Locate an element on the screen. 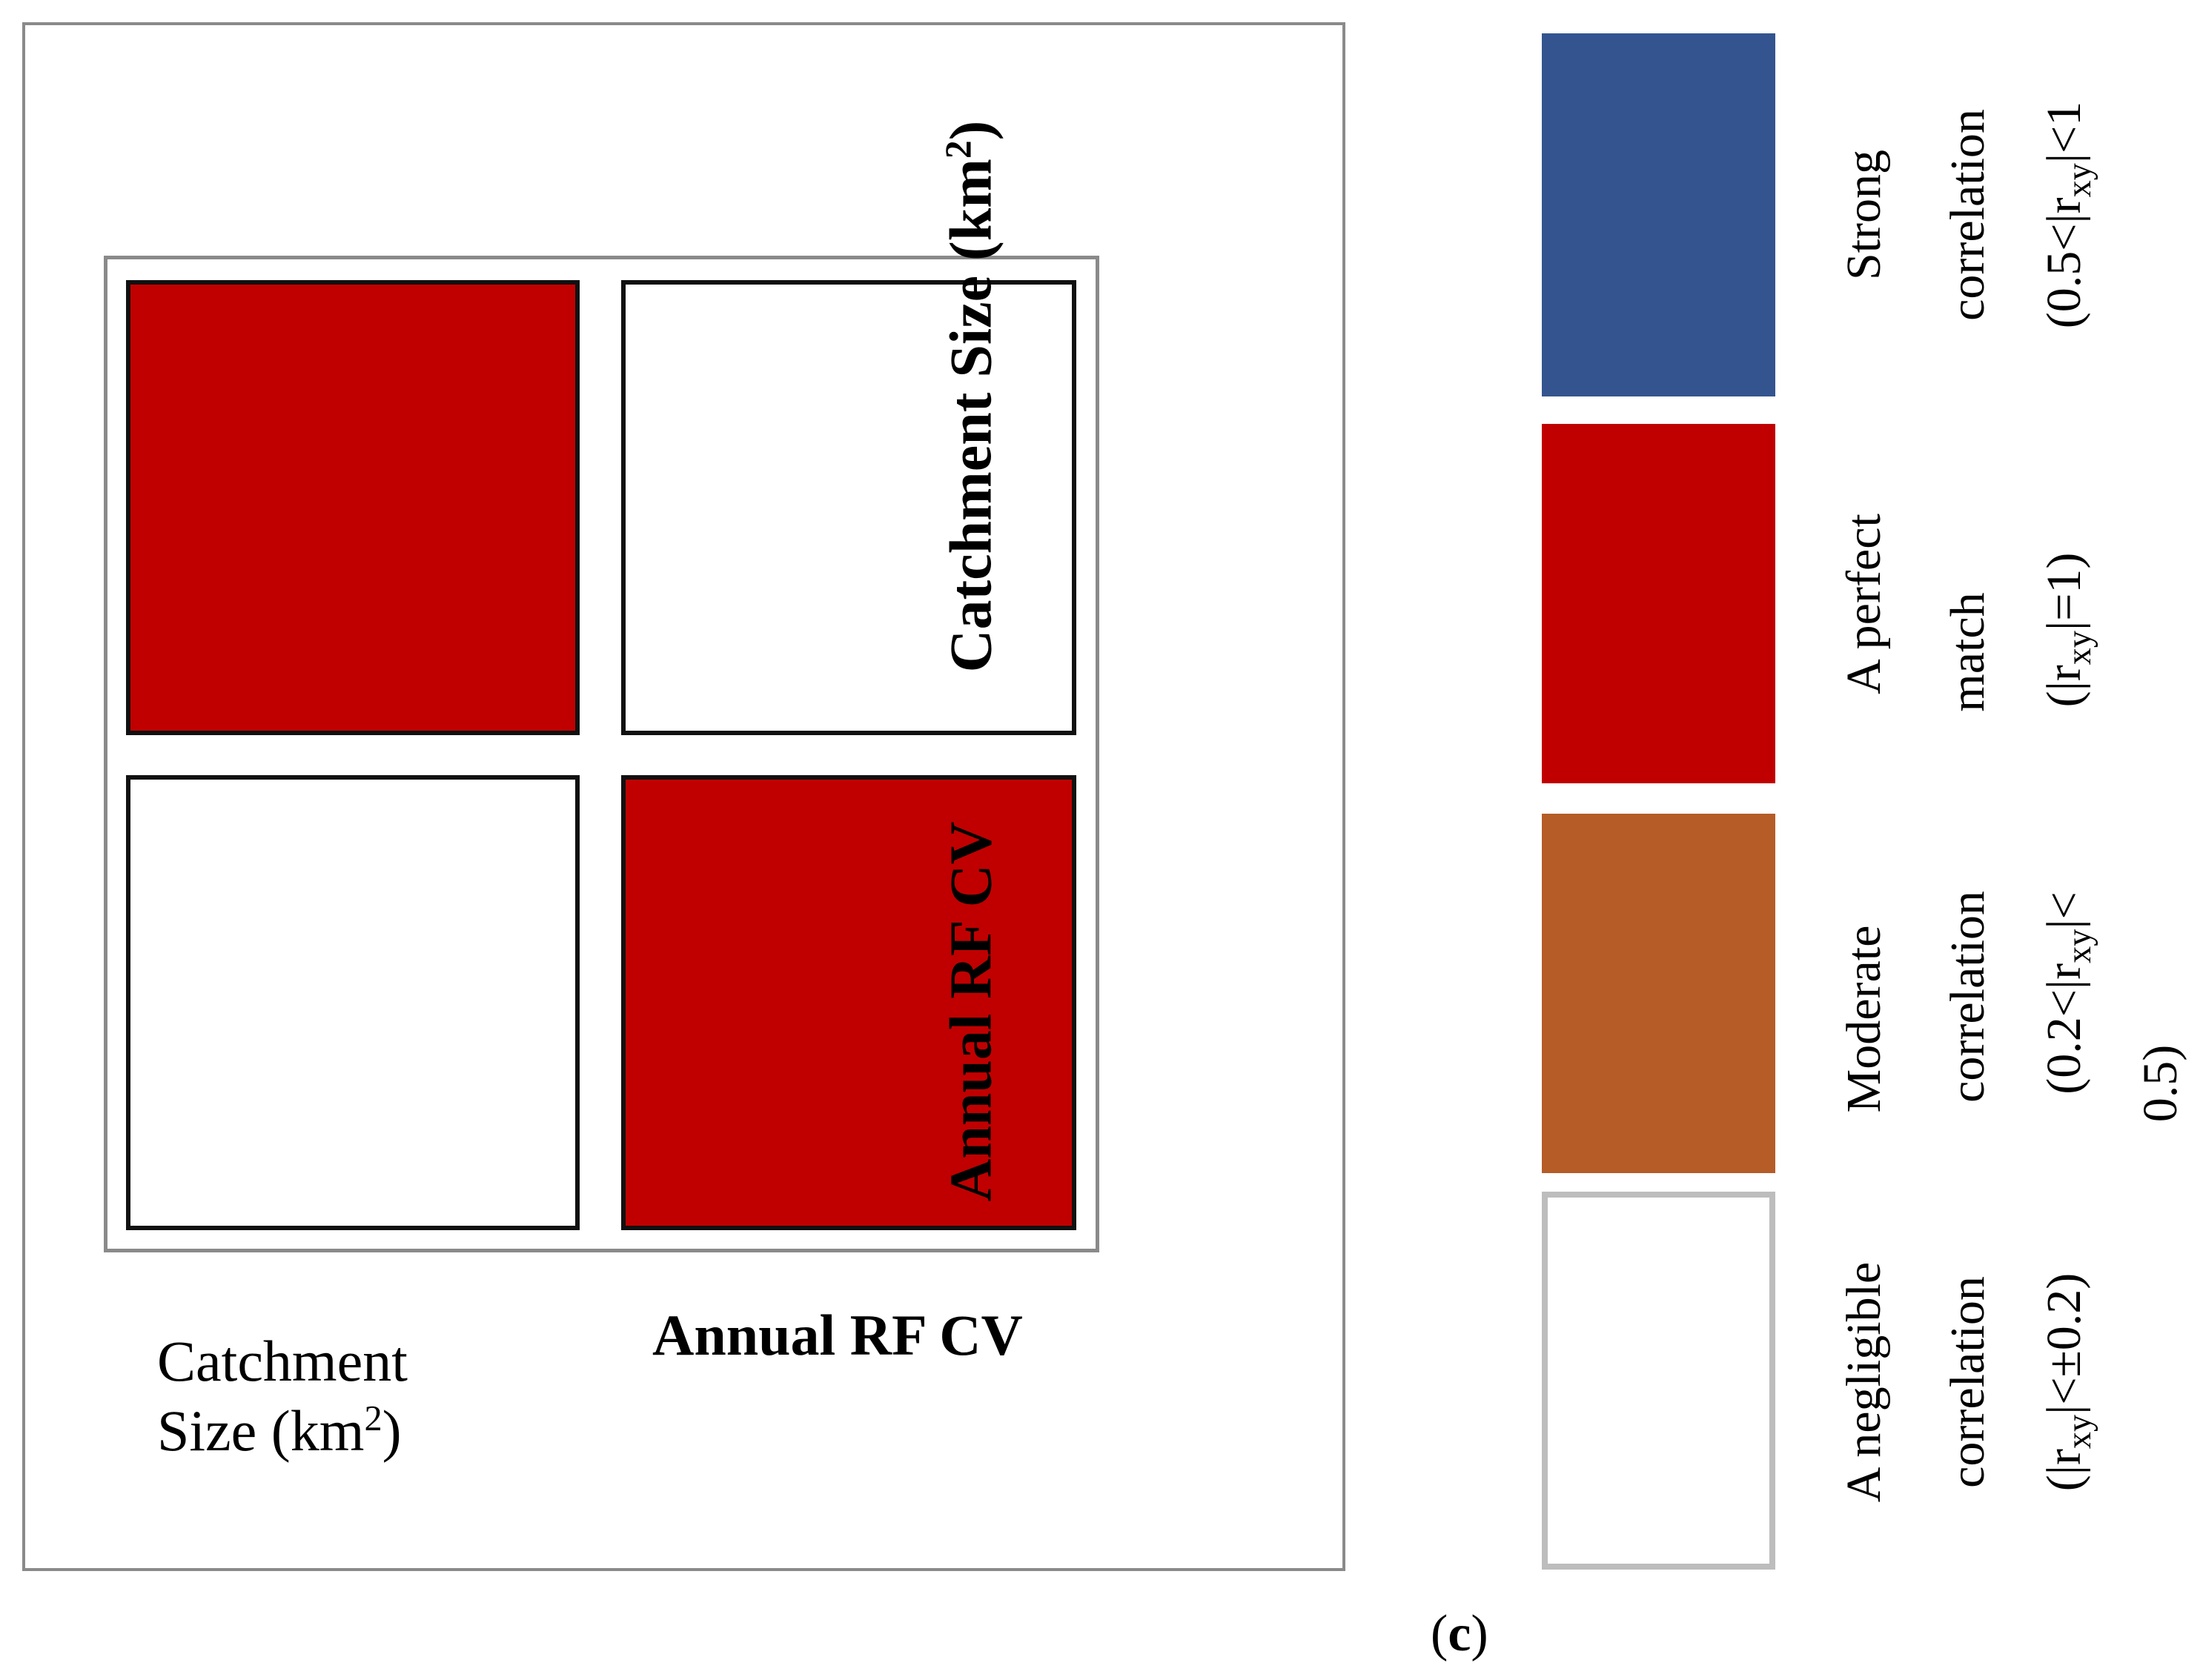  figure-caption: (c) is located at coordinates (1459, 1633).